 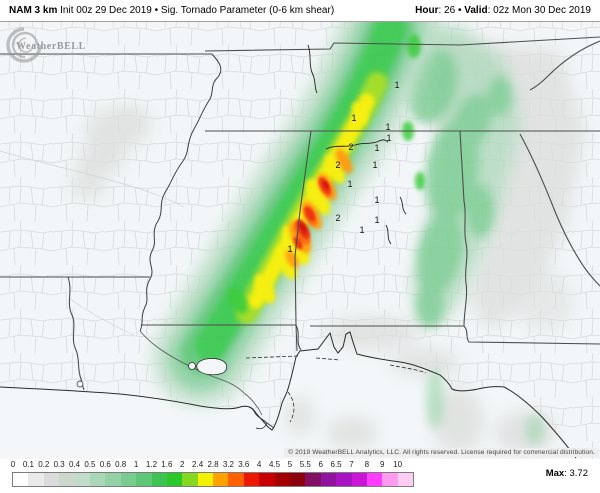 I want to click on colorbar-tick: 1.6, so click(x=167, y=464).